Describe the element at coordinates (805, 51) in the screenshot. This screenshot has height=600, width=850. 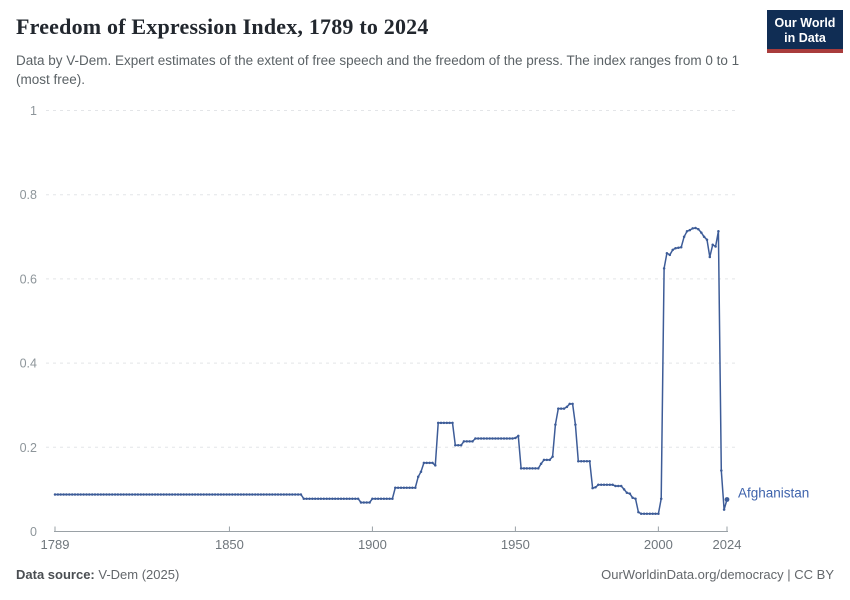
I see `owid-logo-accent-bar` at that location.